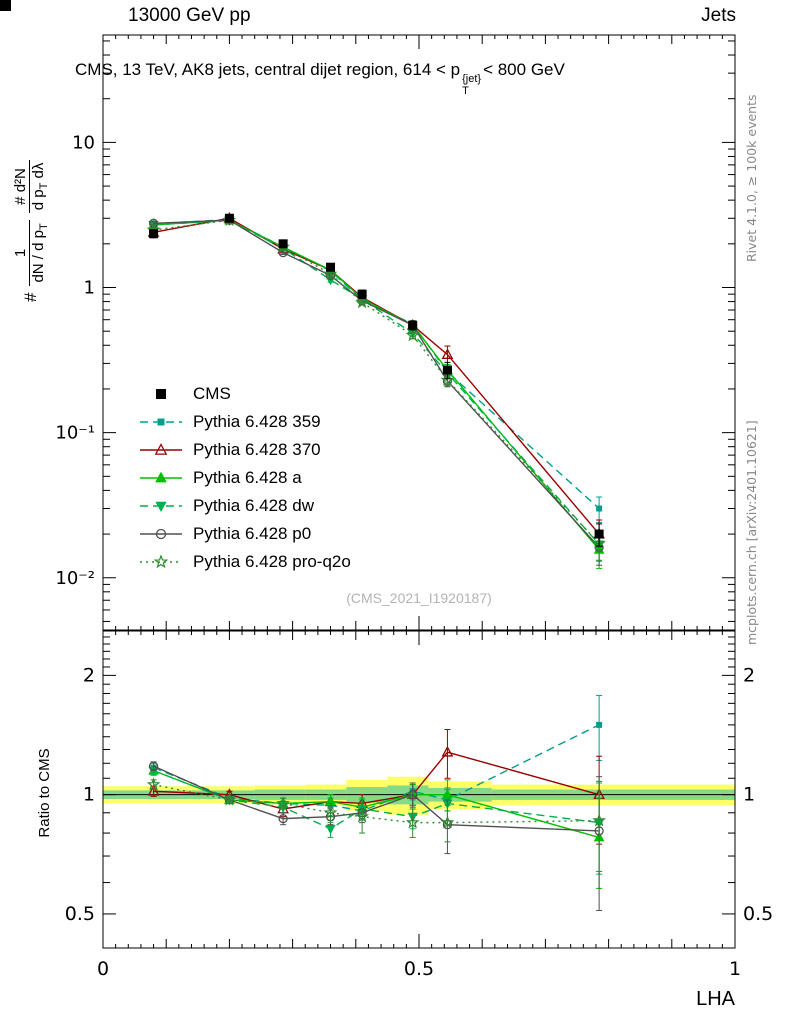 This screenshot has width=786, height=1024. Describe the element at coordinates (524, 69) in the screenshot. I see `plot-title-suffix: < 800 GeV` at that location.